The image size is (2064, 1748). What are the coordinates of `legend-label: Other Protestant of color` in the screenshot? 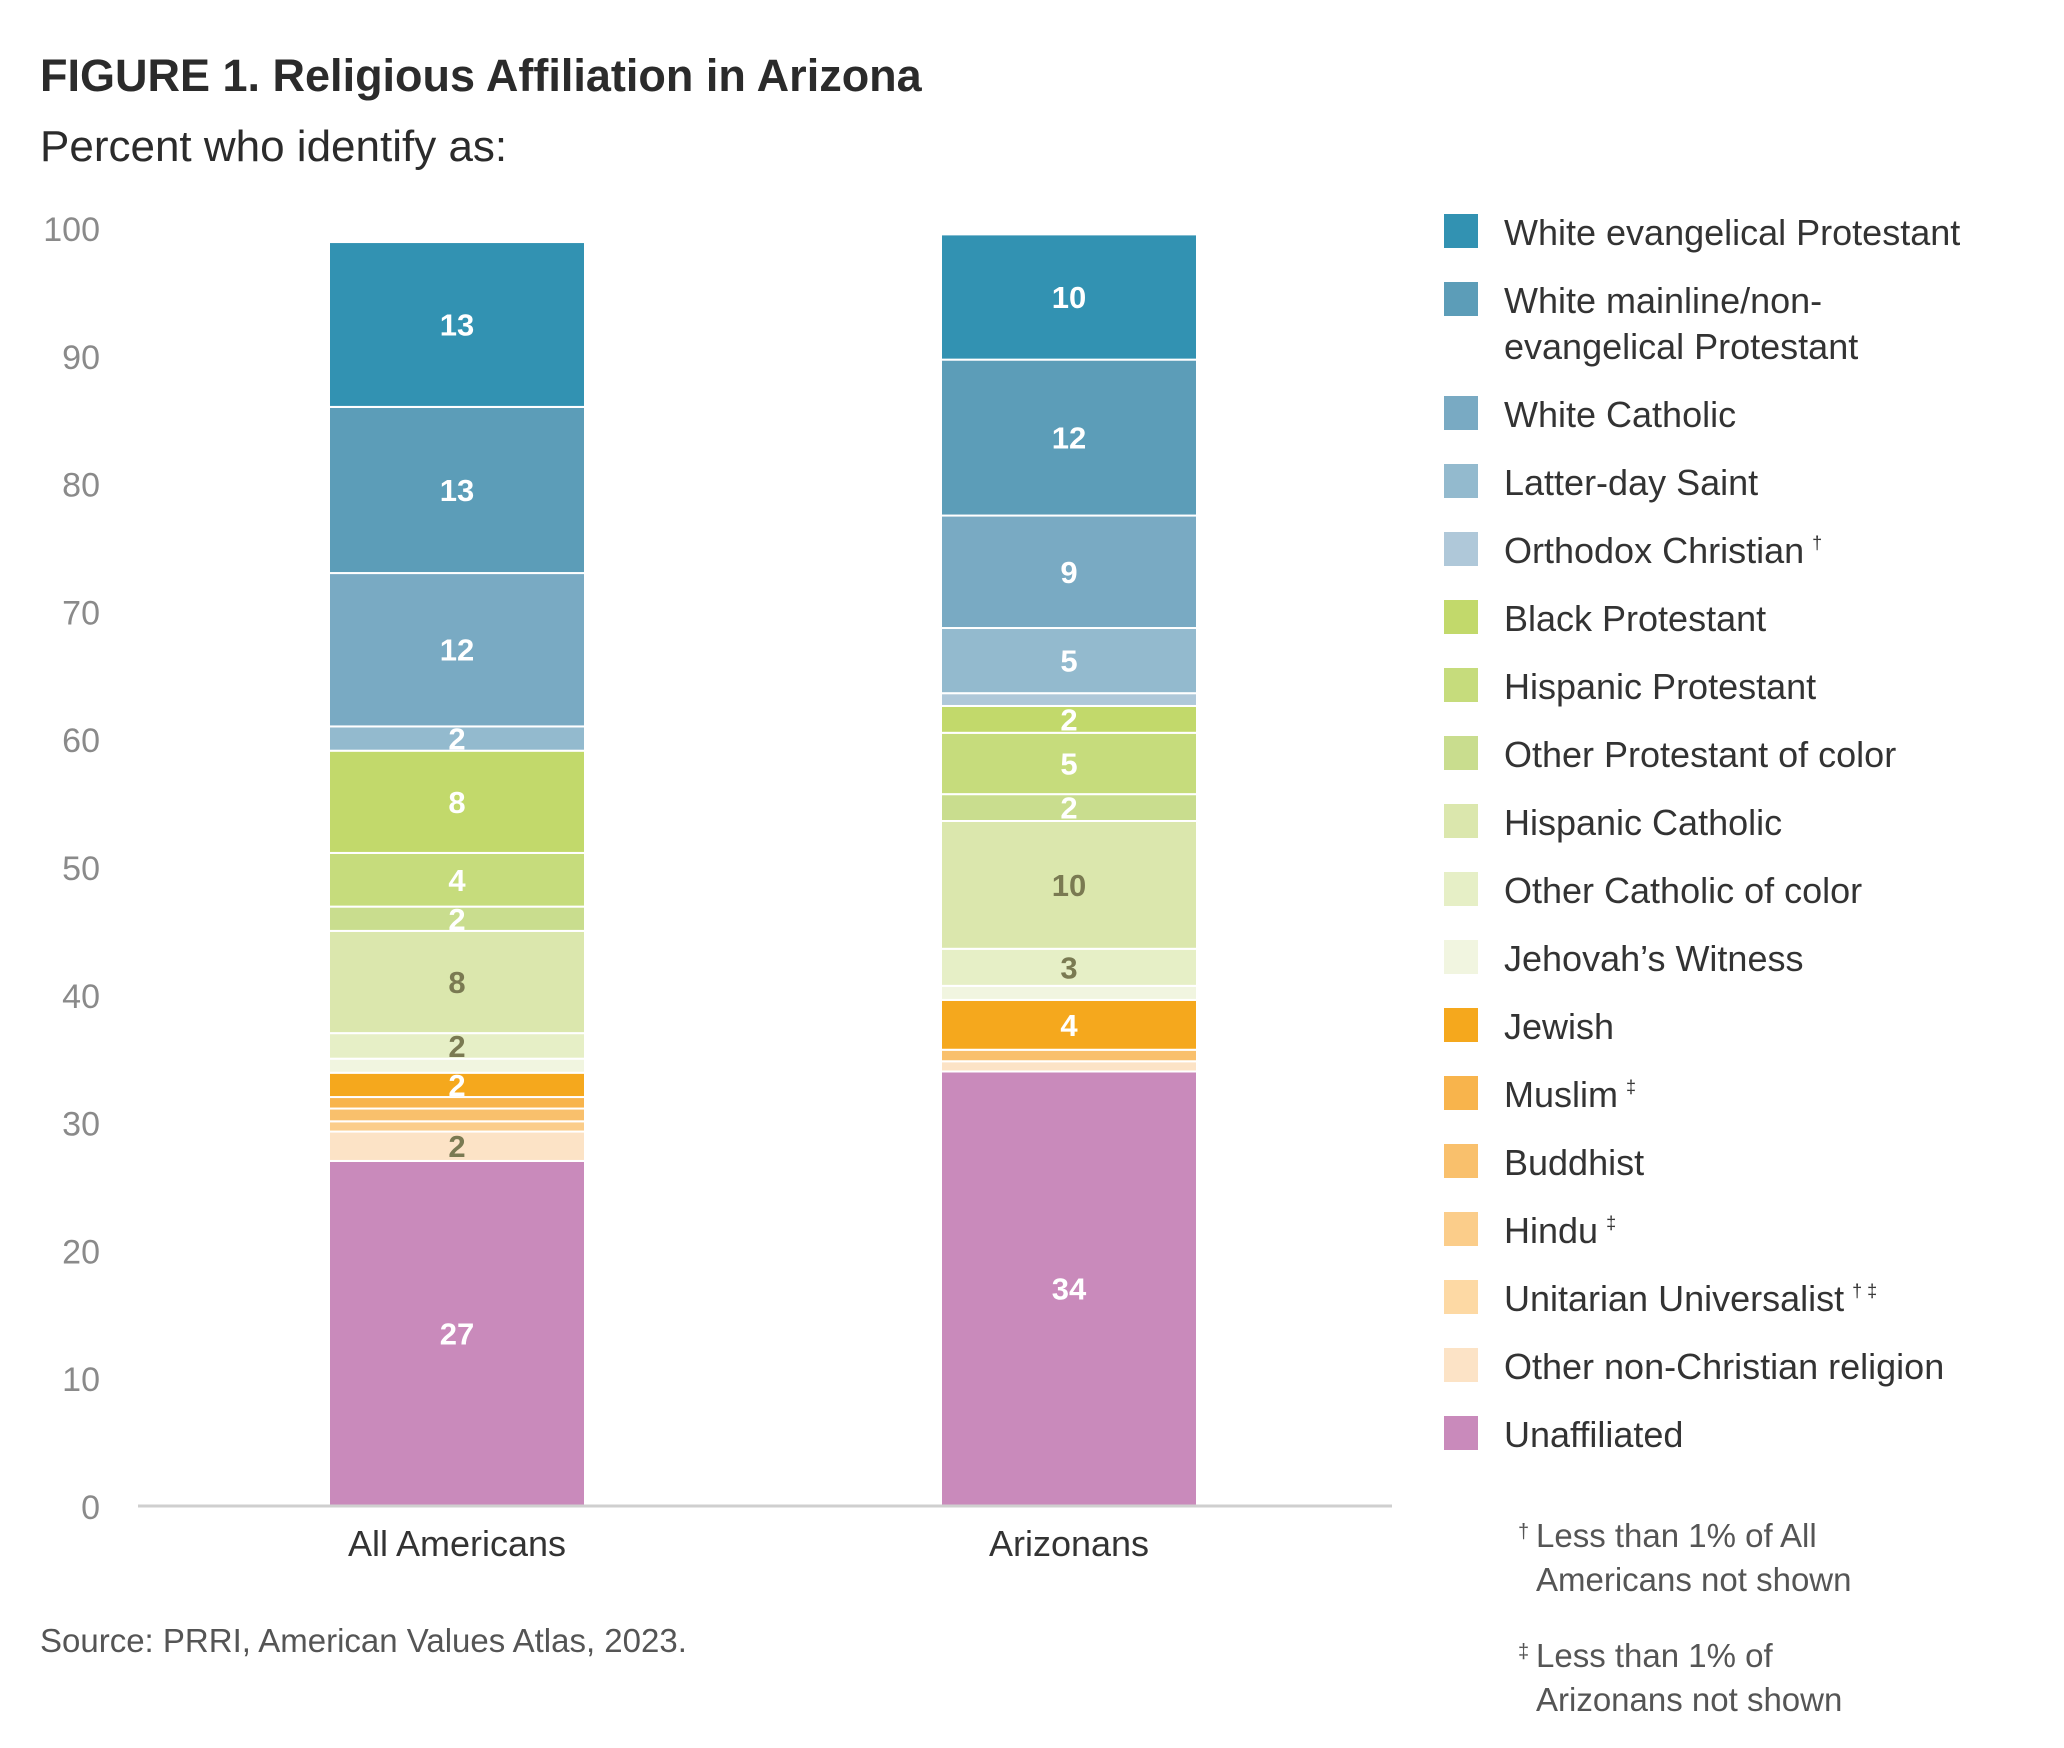 It's located at (1700, 754).